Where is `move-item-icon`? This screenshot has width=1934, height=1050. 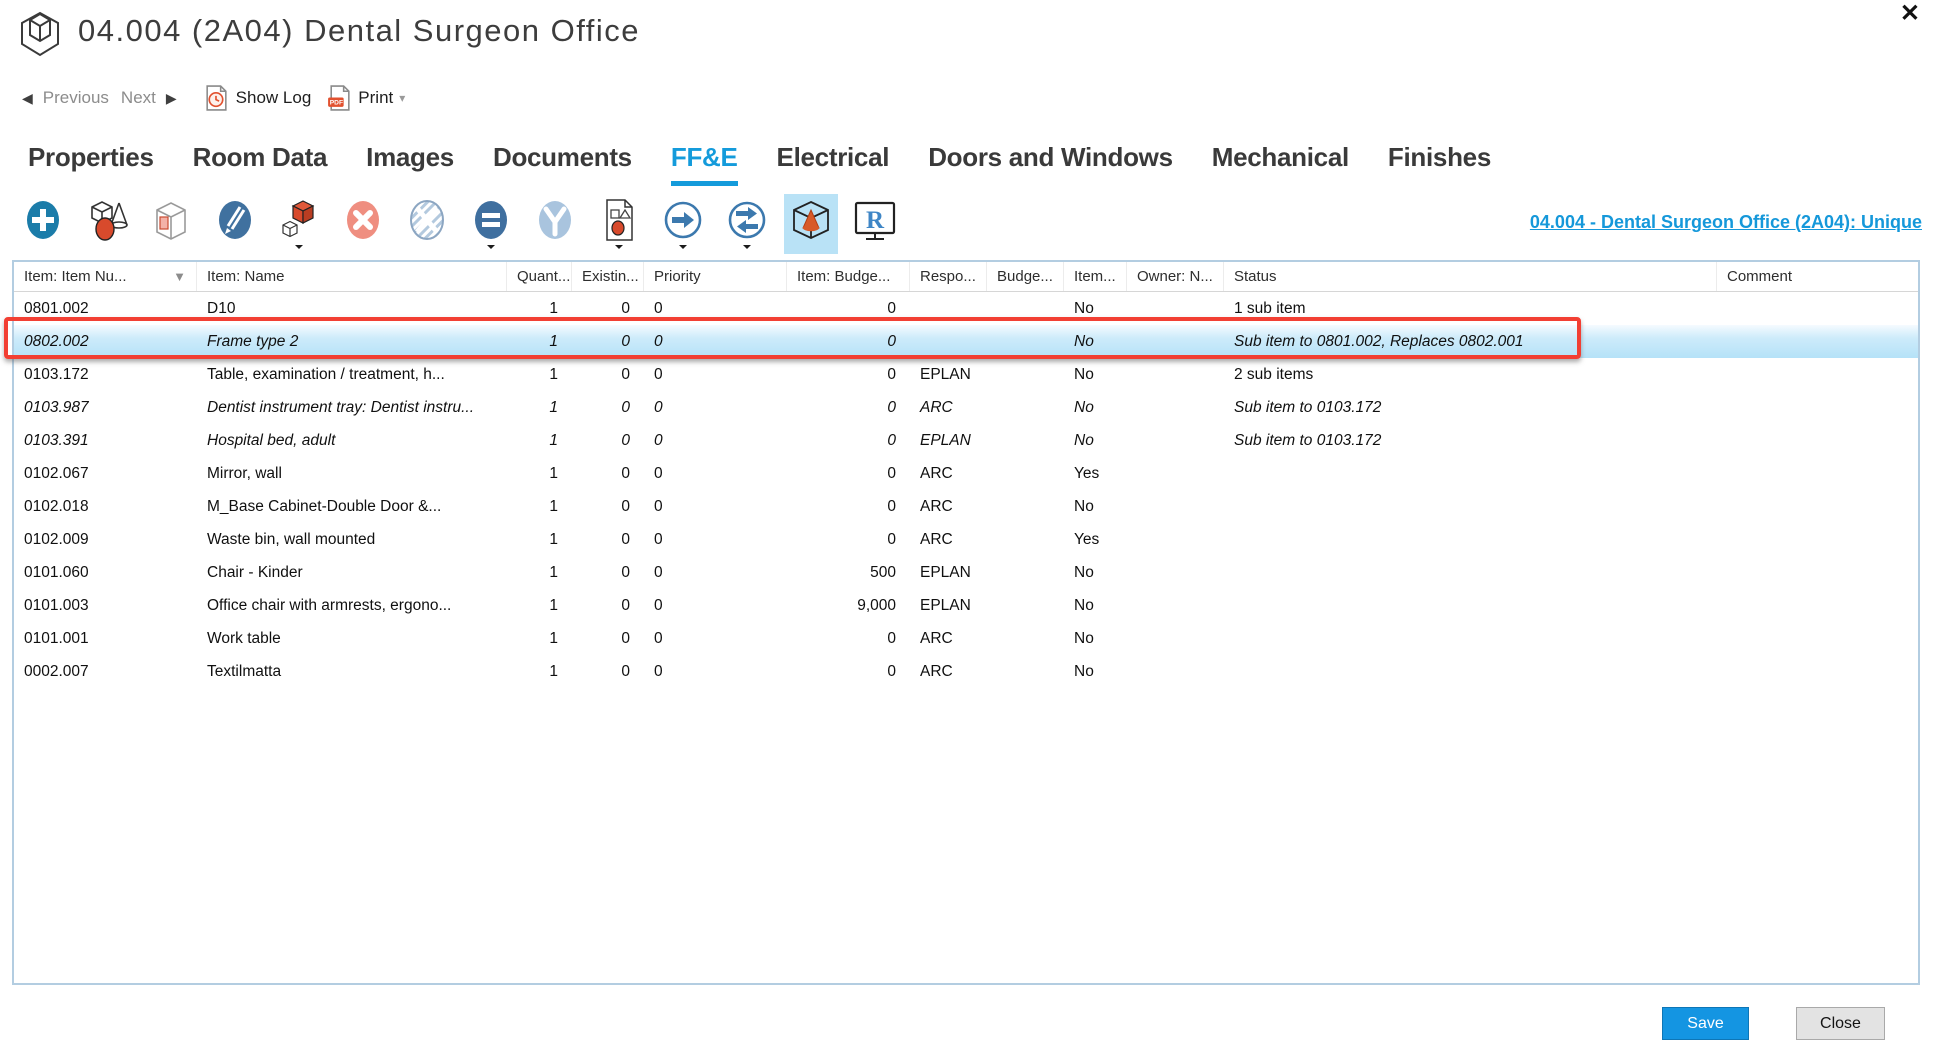 move-item-icon is located at coordinates (683, 224).